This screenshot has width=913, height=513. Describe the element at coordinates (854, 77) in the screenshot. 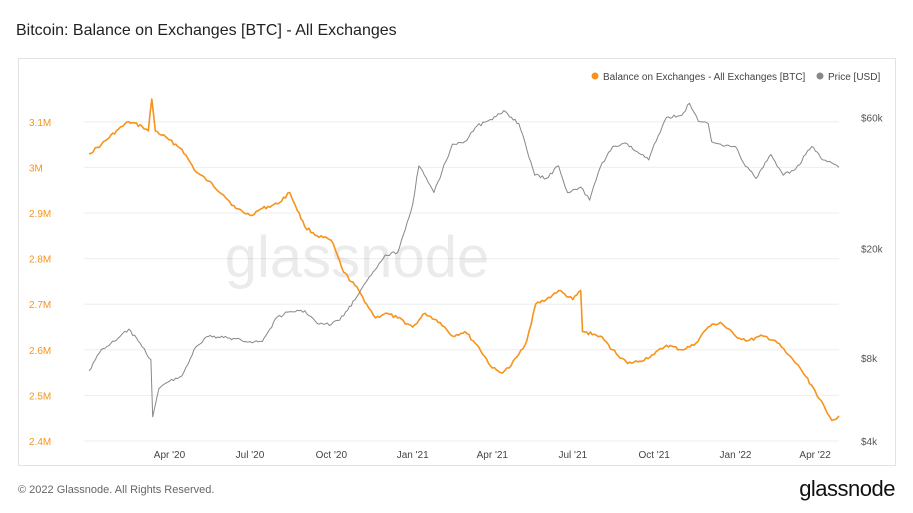

I see `legend-label: Price [USD]` at that location.